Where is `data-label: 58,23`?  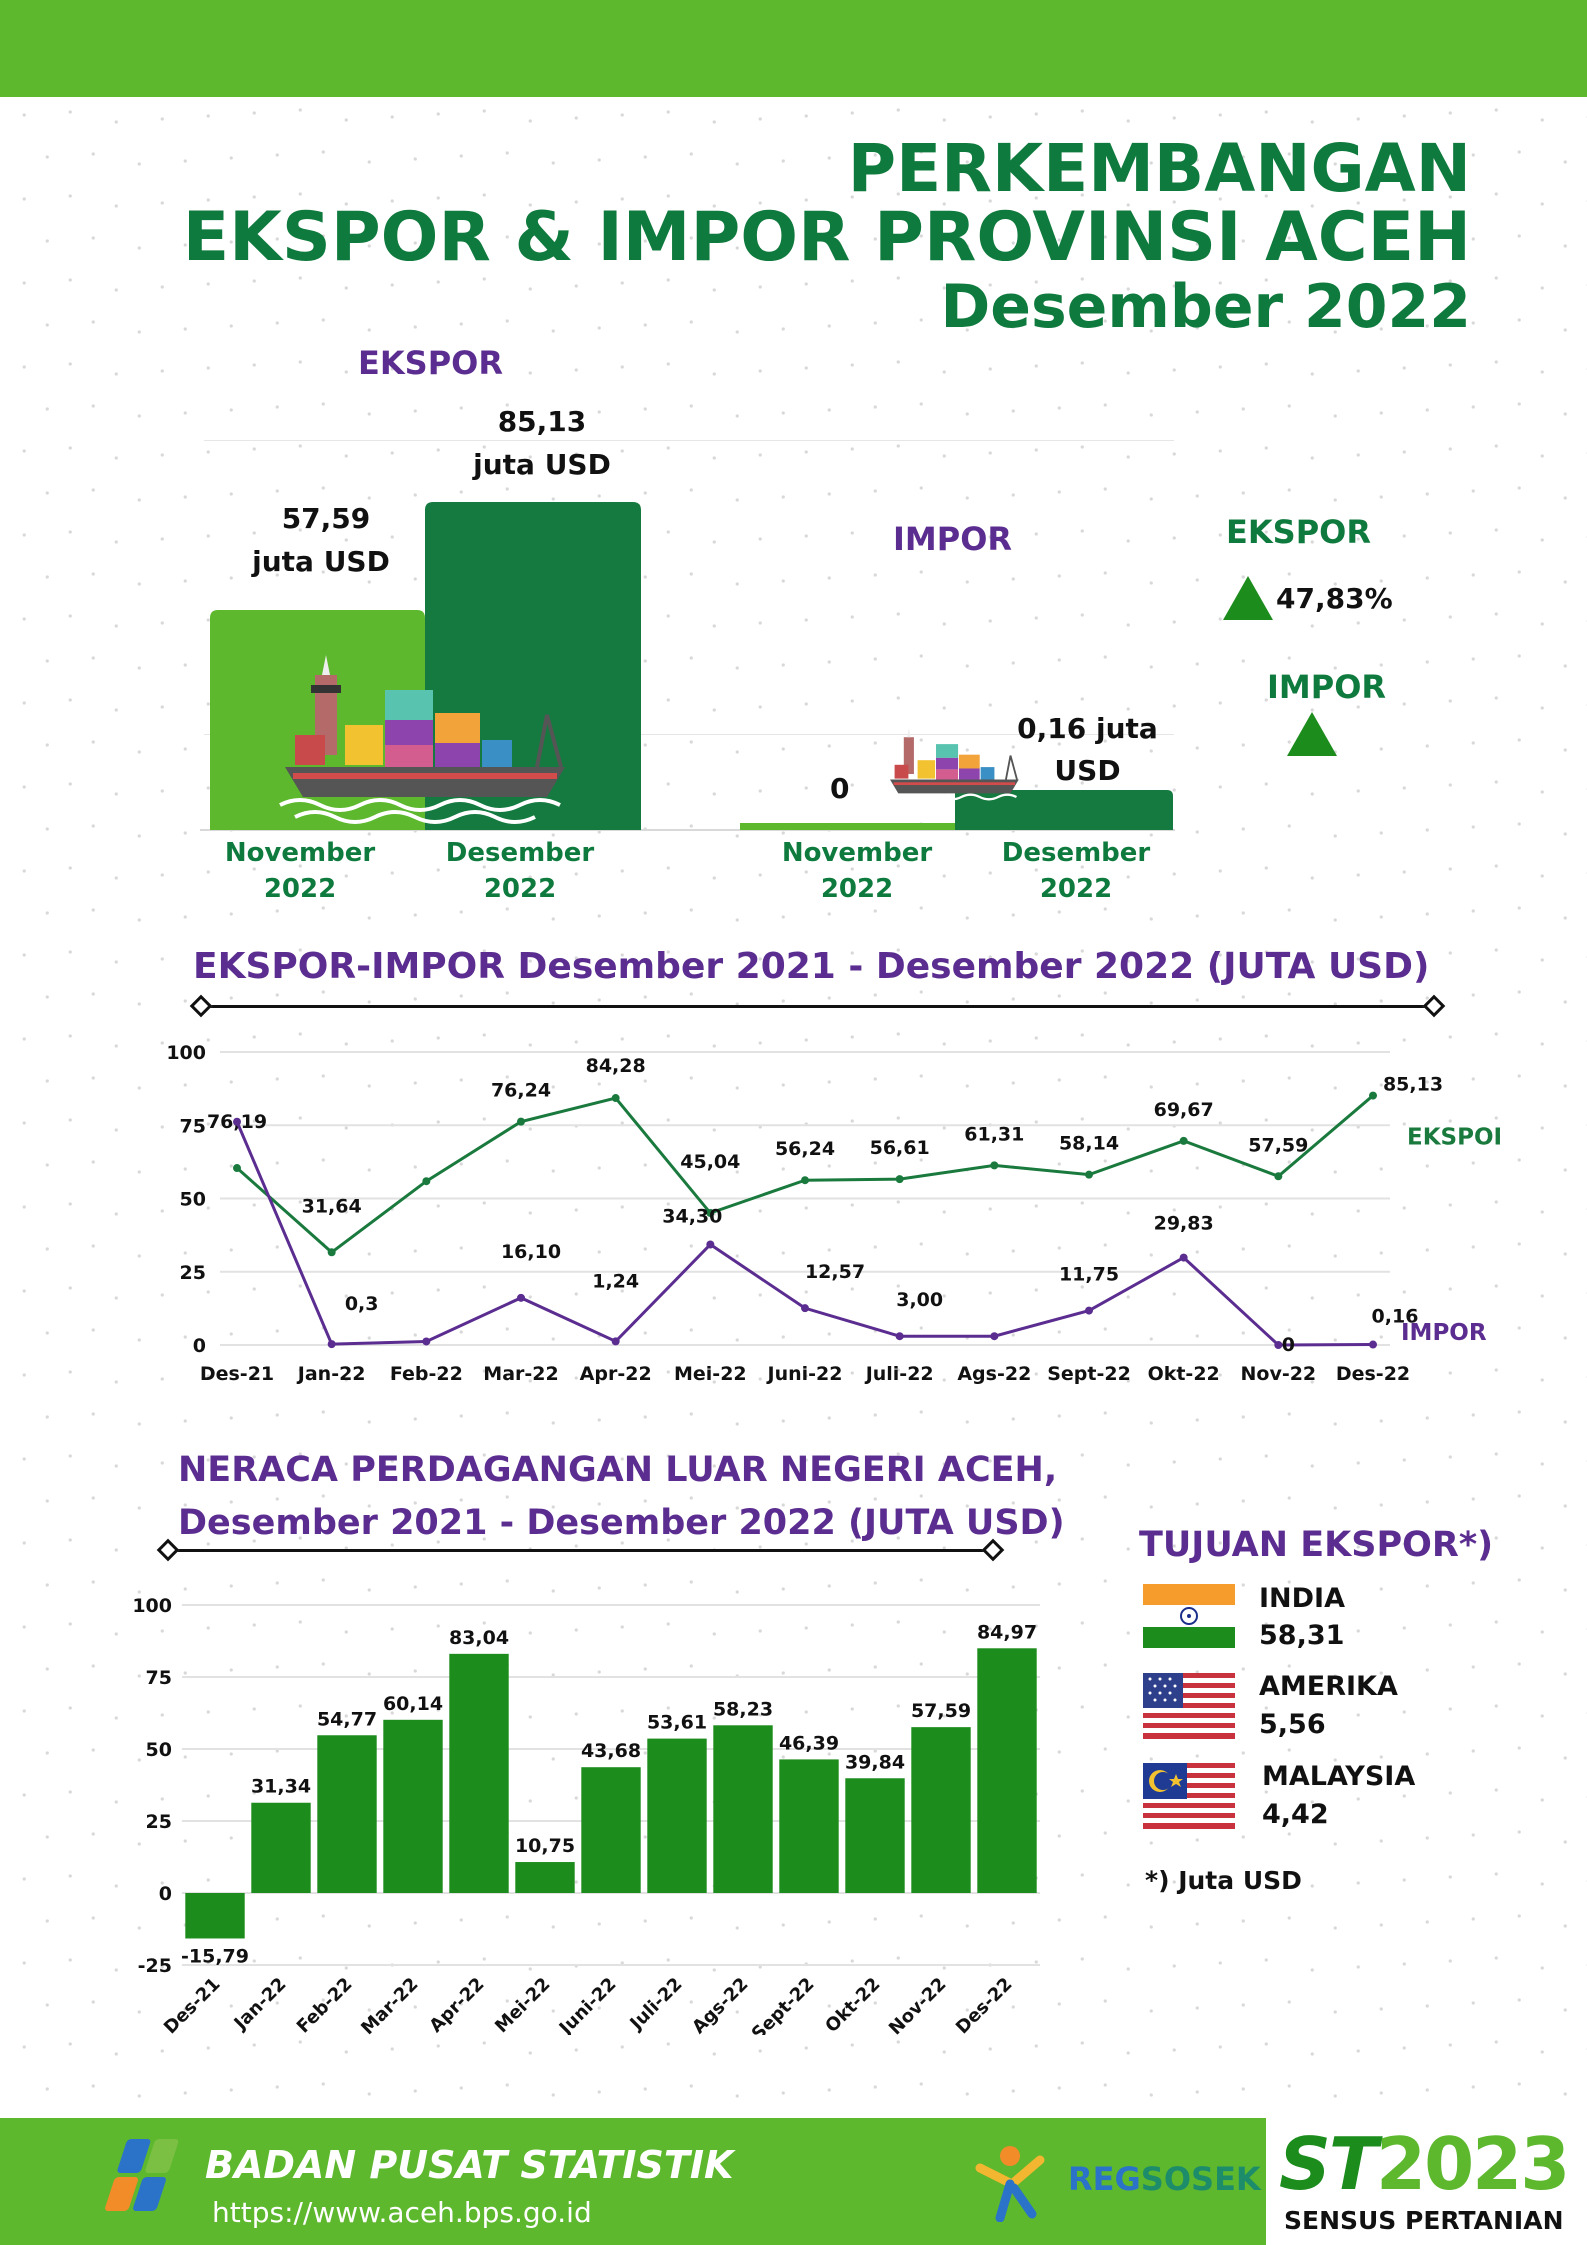 data-label: 58,23 is located at coordinates (743, 1709).